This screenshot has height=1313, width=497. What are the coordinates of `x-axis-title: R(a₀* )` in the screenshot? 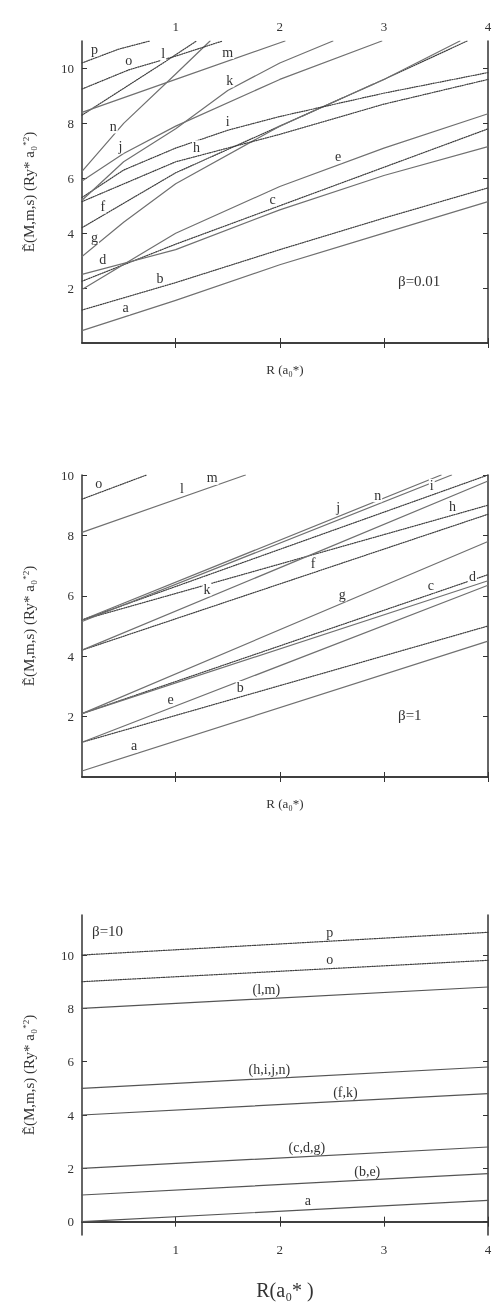 It's located at (285, 1290).